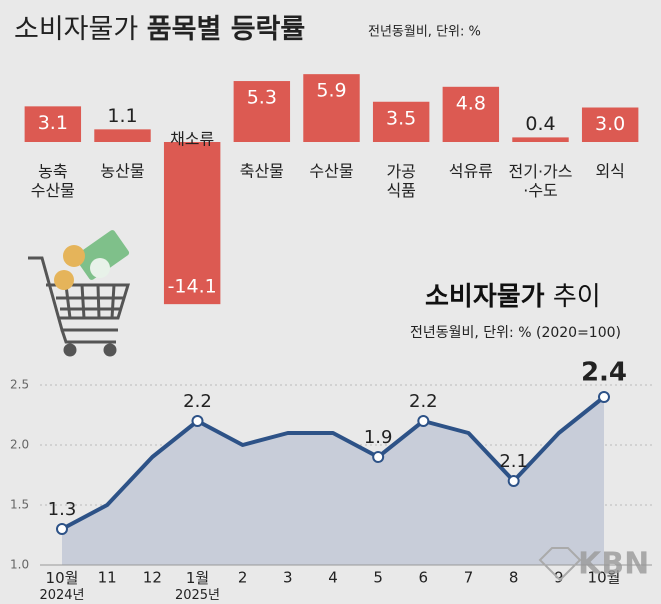  I want to click on text-line: 수산물, so click(53, 190).